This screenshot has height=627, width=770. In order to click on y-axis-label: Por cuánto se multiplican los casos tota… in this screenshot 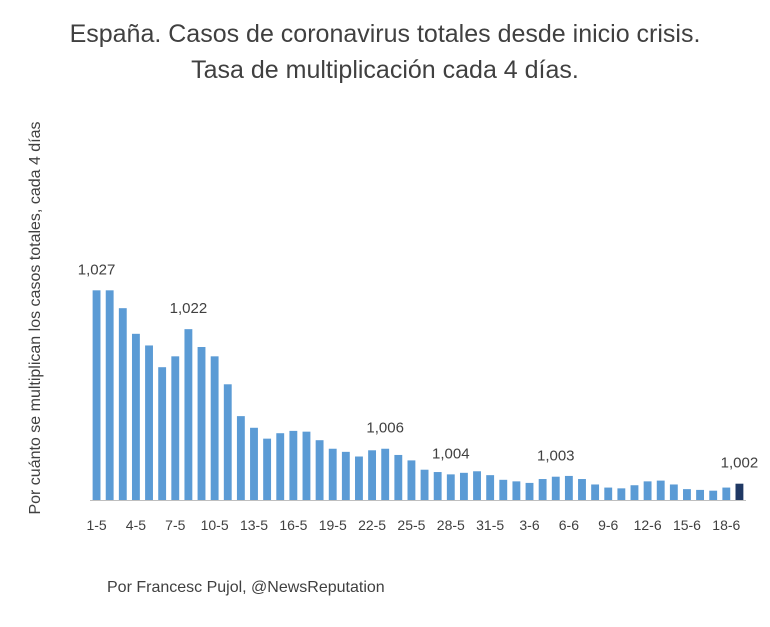, I will do `click(35, 317)`.